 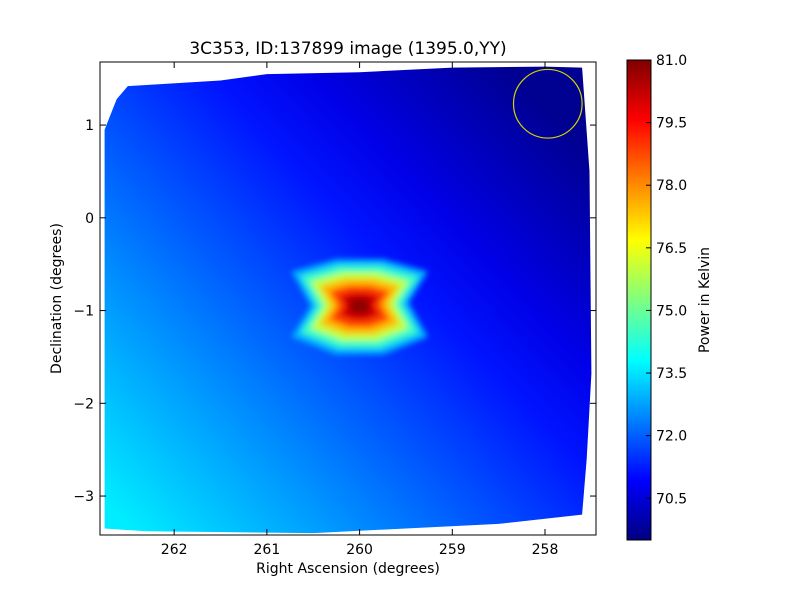 What do you see at coordinates (348, 569) in the screenshot?
I see `x-axis-label: Right Ascension (degrees)` at bounding box center [348, 569].